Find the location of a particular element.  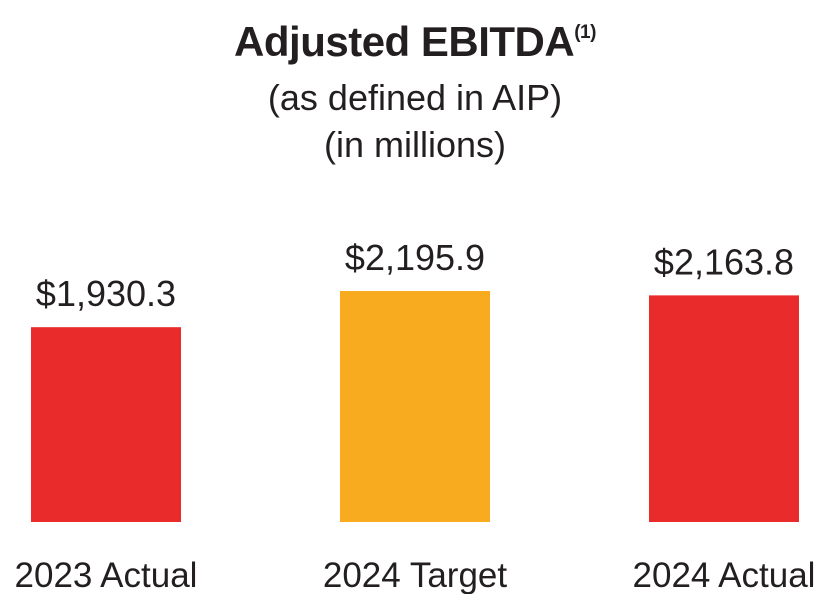

bar-2023-actual is located at coordinates (106, 424).